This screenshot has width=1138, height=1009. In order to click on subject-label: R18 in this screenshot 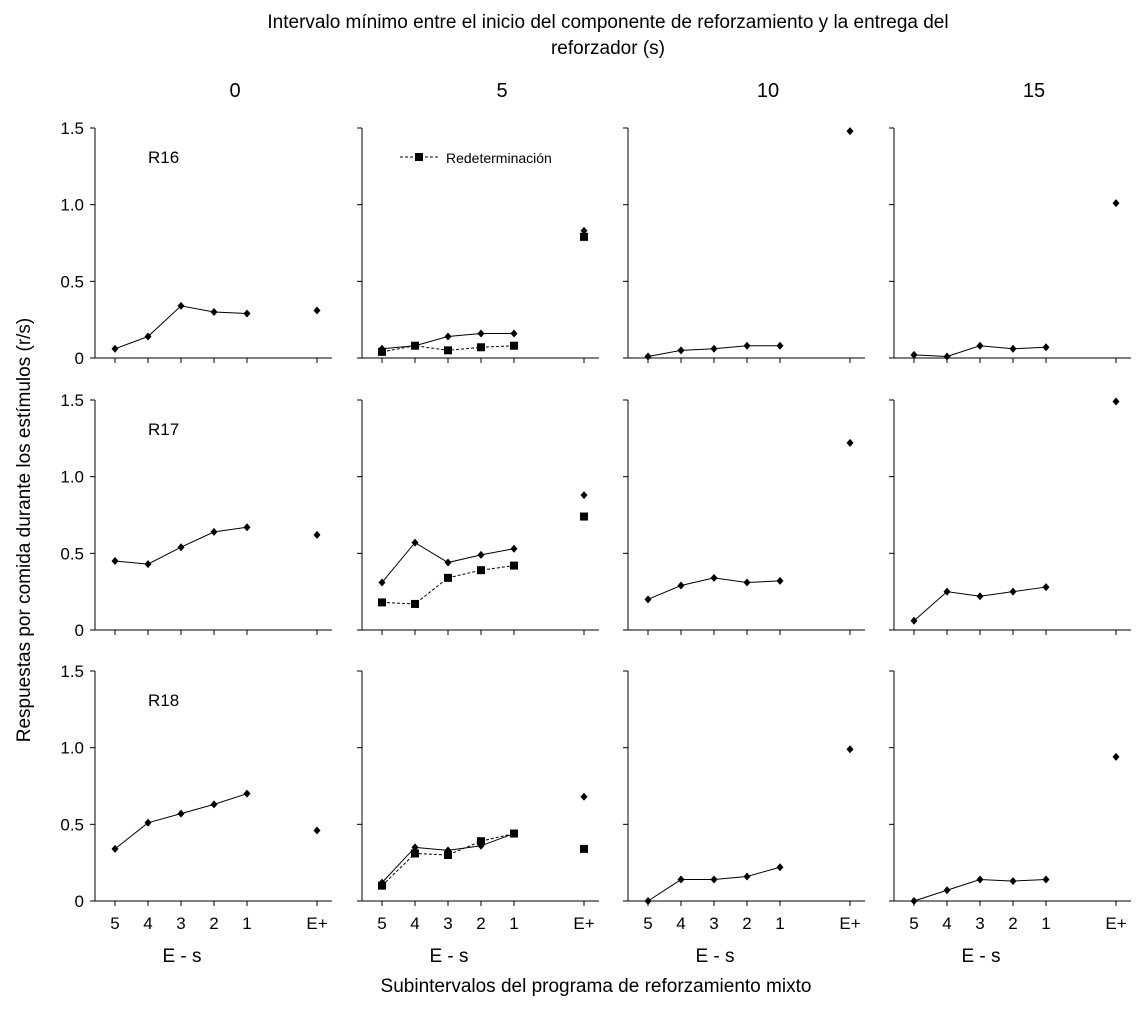, I will do `click(163, 700)`.